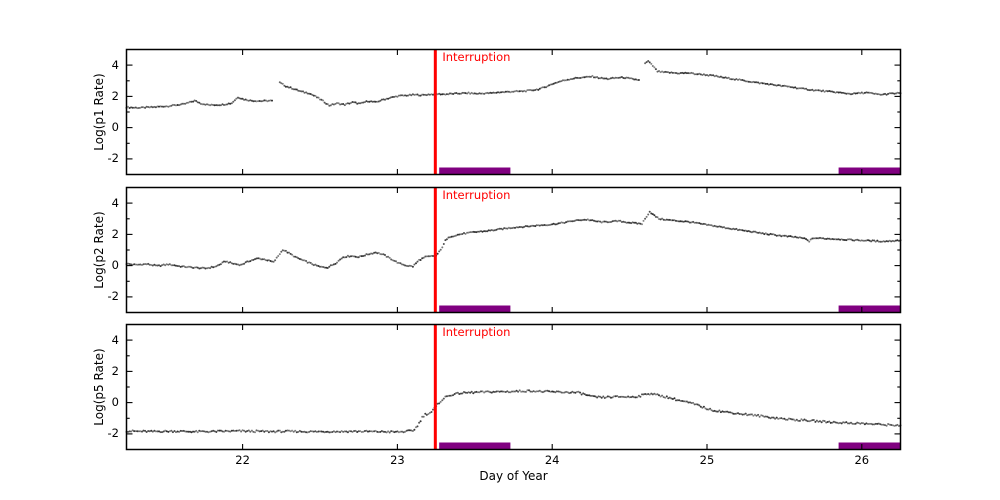 Image resolution: width=1000 pixels, height=500 pixels. What do you see at coordinates (397, 460) in the screenshot?
I see `x-tick-label: 23` at bounding box center [397, 460].